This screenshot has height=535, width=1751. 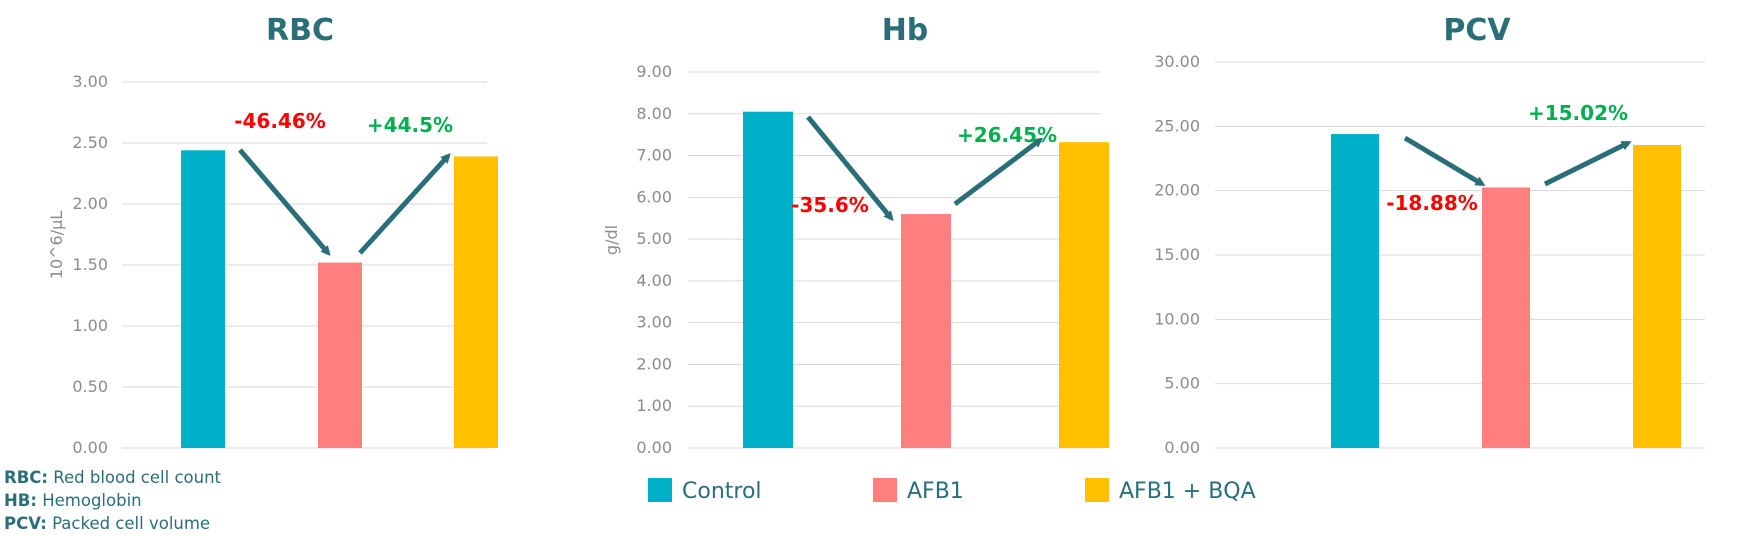 What do you see at coordinates (830, 205) in the screenshot?
I see `decrease-annotation: -35.6%` at bounding box center [830, 205].